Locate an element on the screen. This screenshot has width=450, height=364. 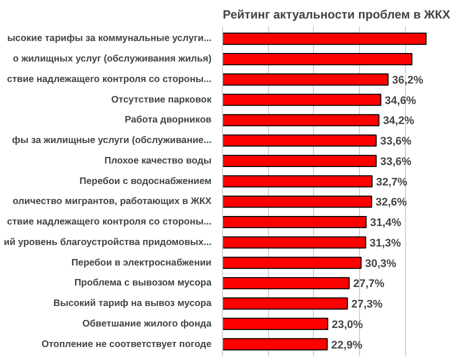
data-label: 32,7% is located at coordinates (392, 182).